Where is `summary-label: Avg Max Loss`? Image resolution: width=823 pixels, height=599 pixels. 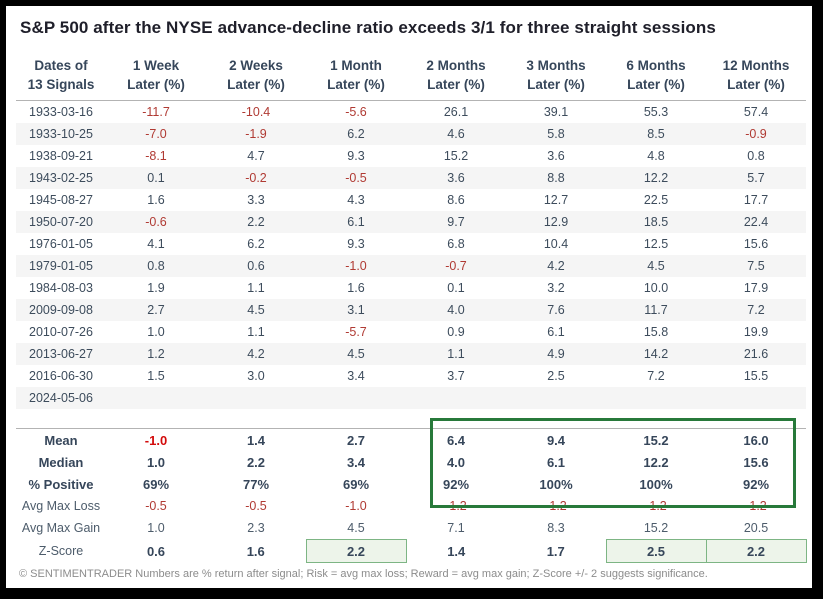
summary-label: Avg Max Loss is located at coordinates (61, 506).